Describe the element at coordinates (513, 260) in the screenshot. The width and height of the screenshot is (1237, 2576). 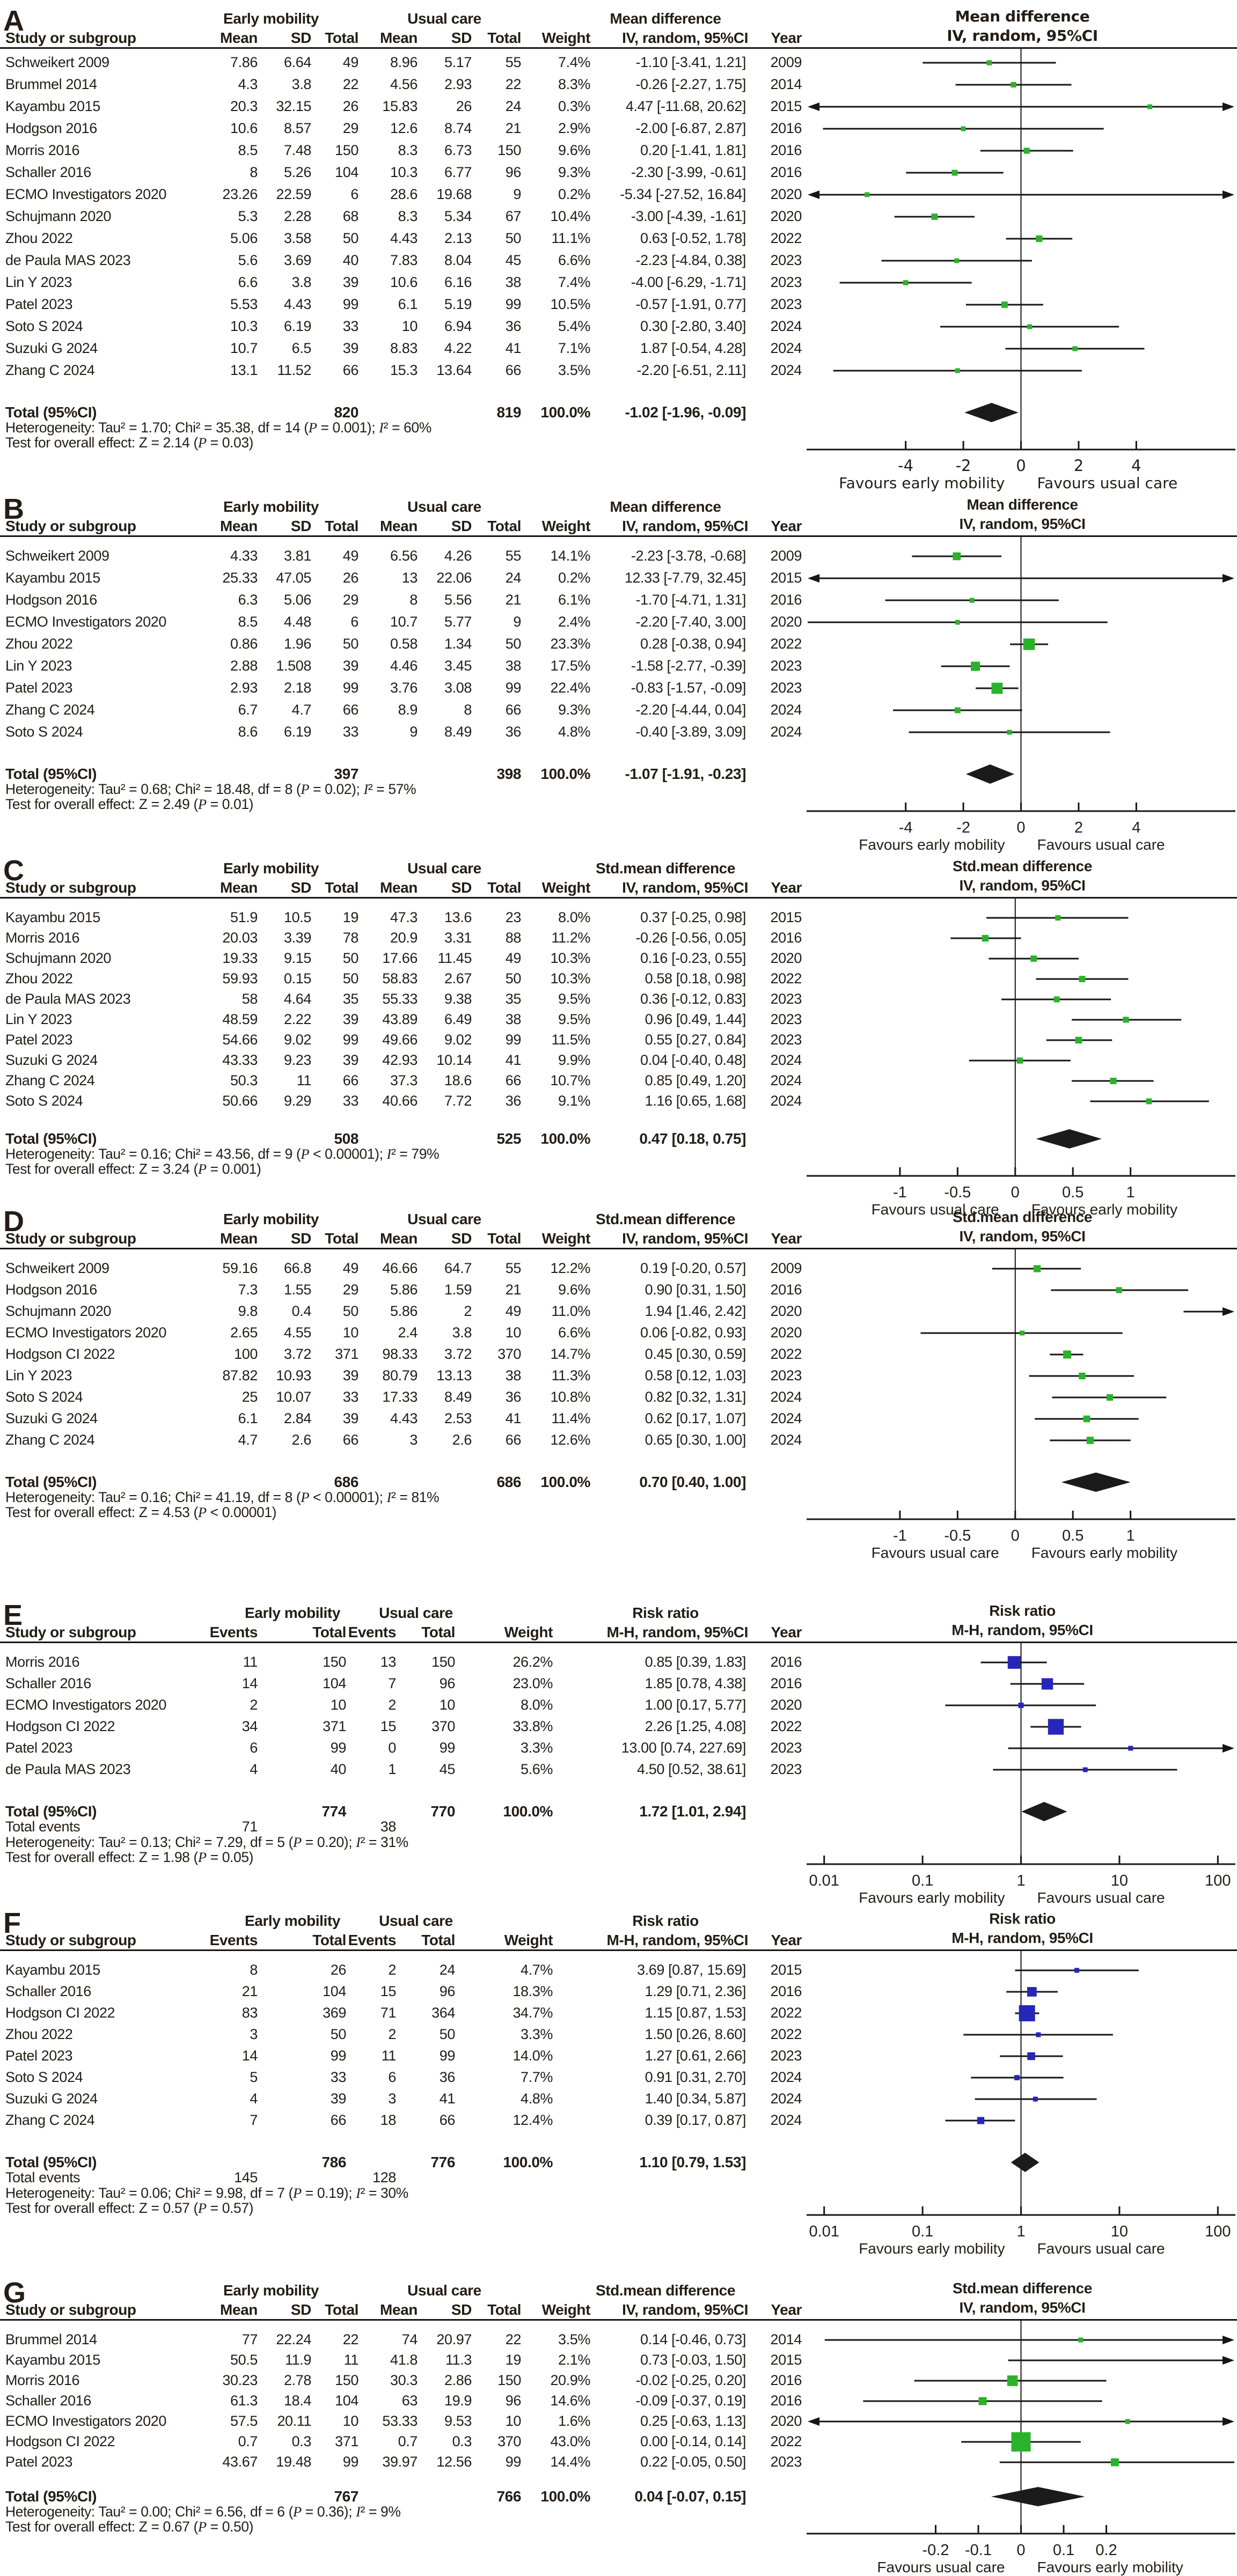
I see `cell-value: 45` at that location.